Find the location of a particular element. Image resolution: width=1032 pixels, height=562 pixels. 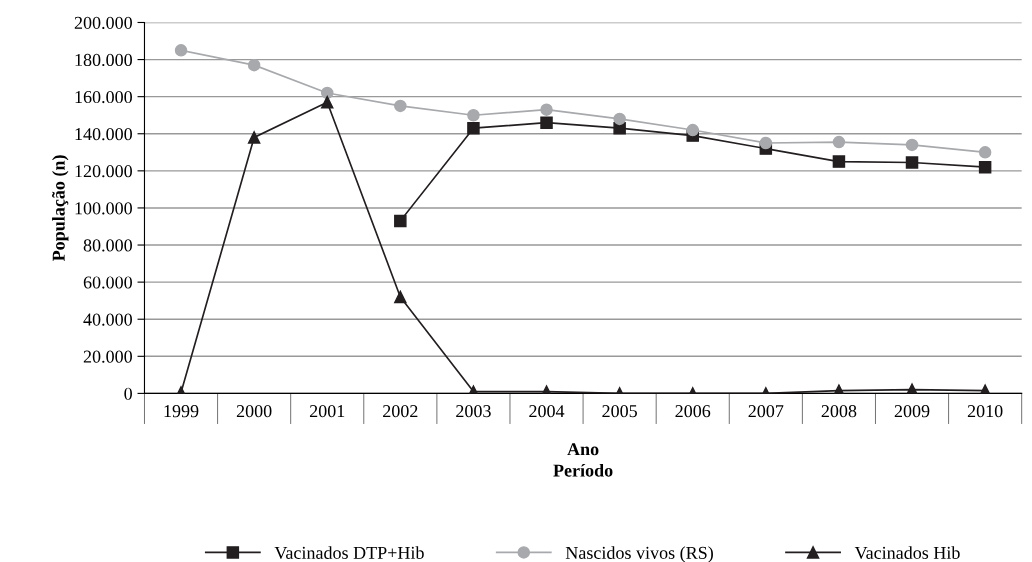

y-tick-label: 180.000 is located at coordinates (103, 60).